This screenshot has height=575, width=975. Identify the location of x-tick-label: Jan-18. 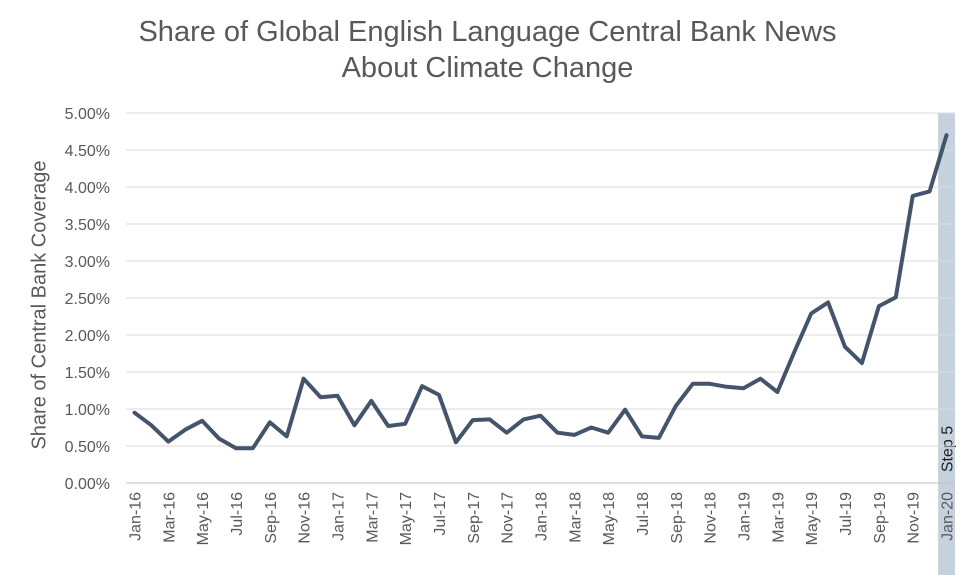
(542, 516).